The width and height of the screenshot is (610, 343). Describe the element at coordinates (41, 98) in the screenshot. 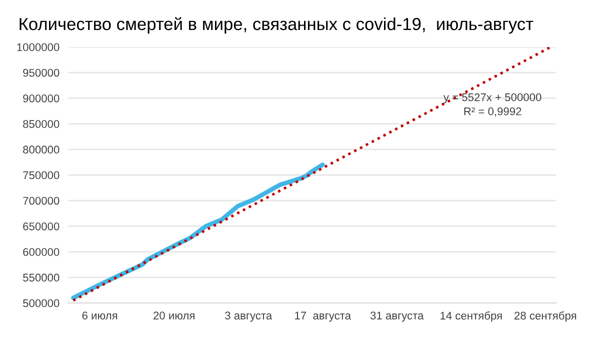

I see `y-tick-label: 900000` at that location.